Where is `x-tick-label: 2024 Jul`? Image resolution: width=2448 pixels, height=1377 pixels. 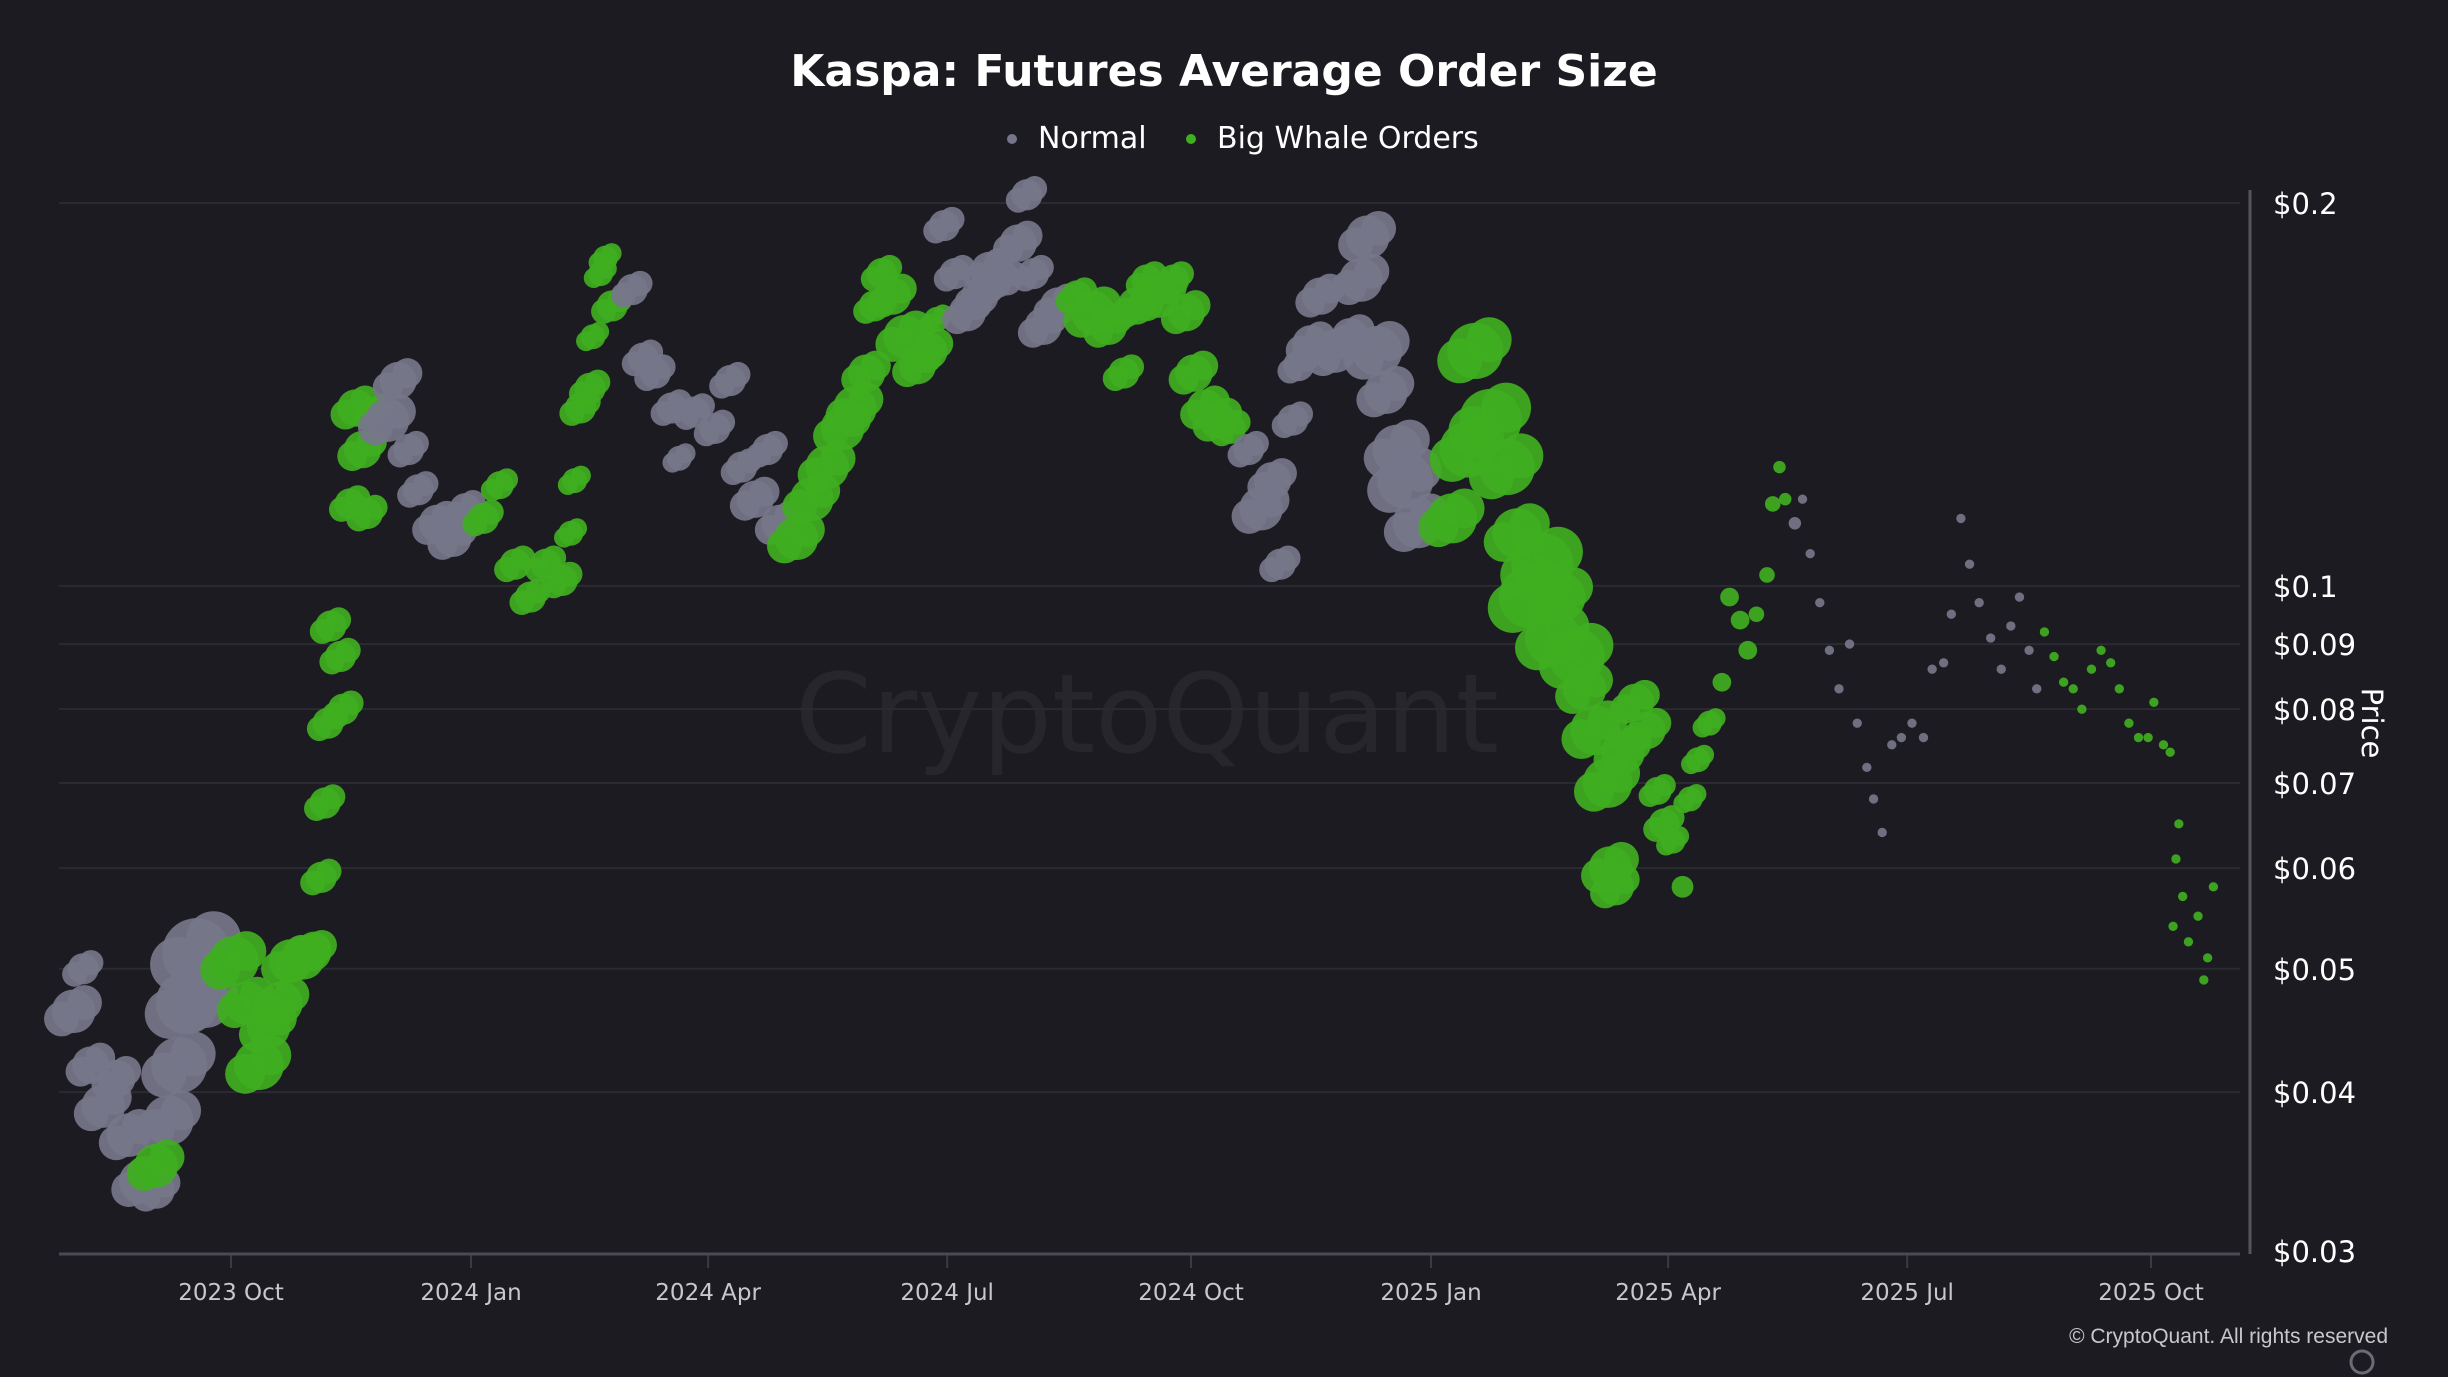
x-tick-label: 2024 Jul is located at coordinates (947, 1293).